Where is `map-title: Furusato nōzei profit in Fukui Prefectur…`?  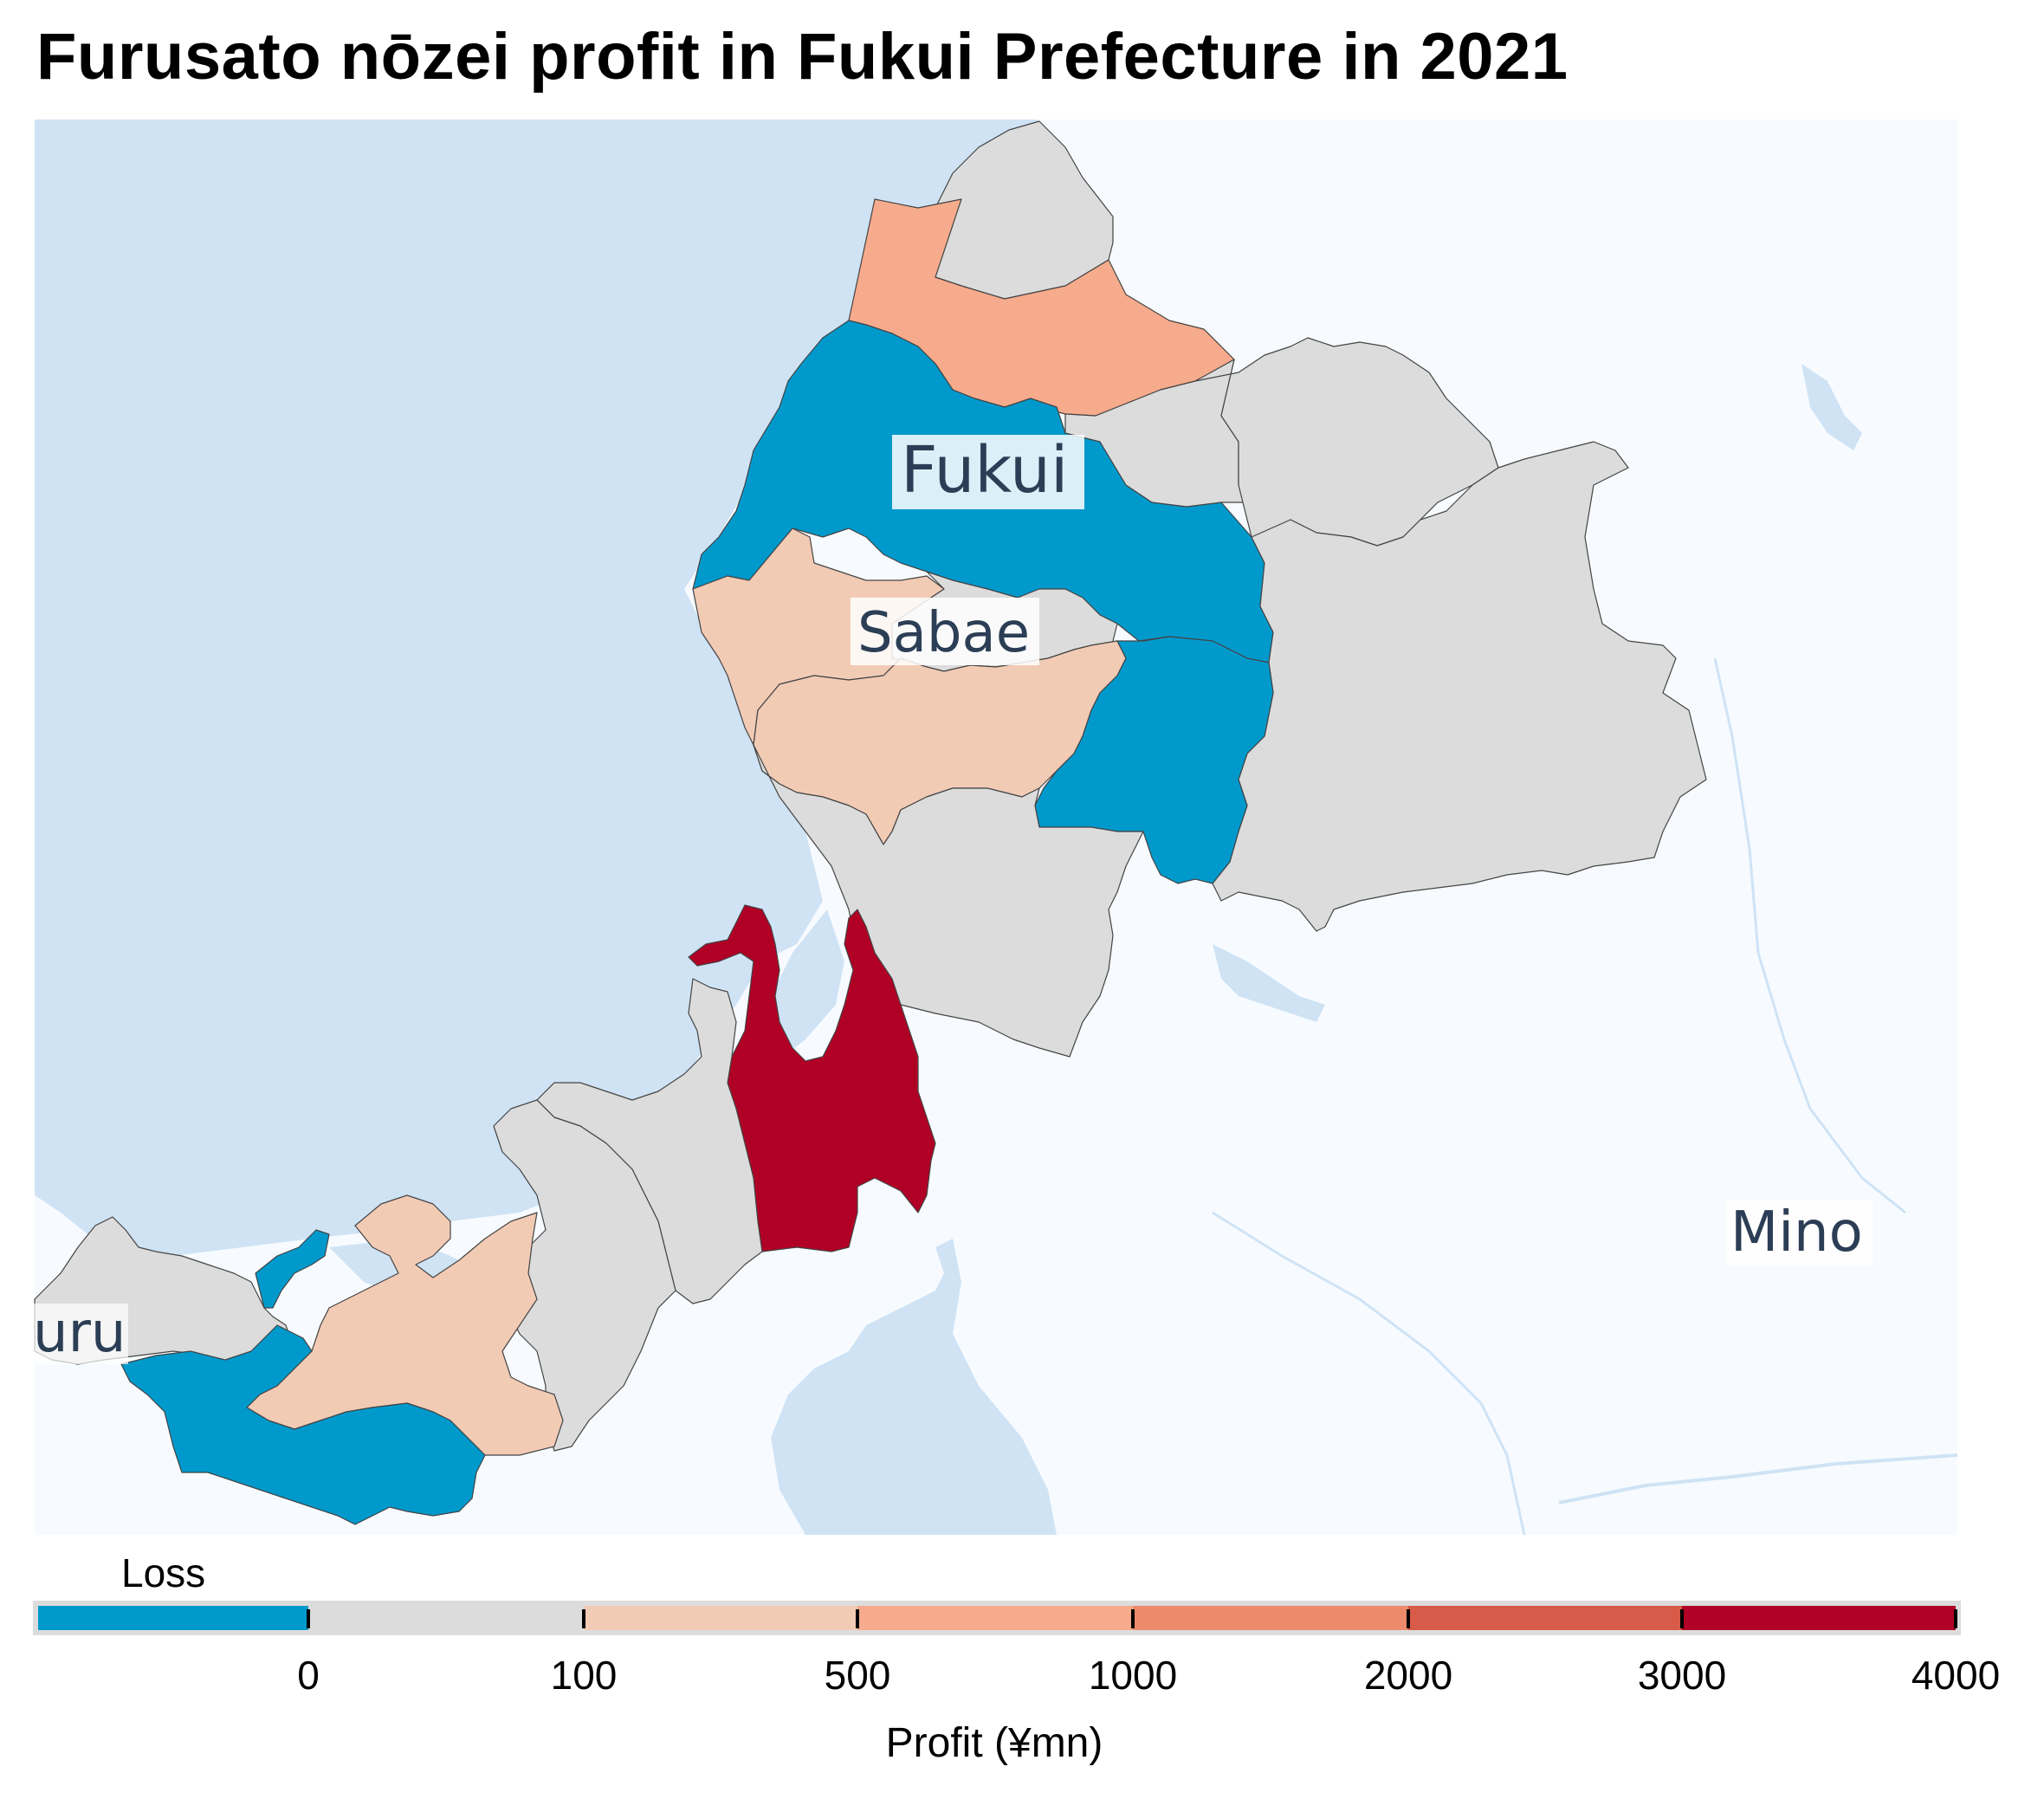 map-title: Furusato nōzei profit in Fukui Prefectur… is located at coordinates (803, 57).